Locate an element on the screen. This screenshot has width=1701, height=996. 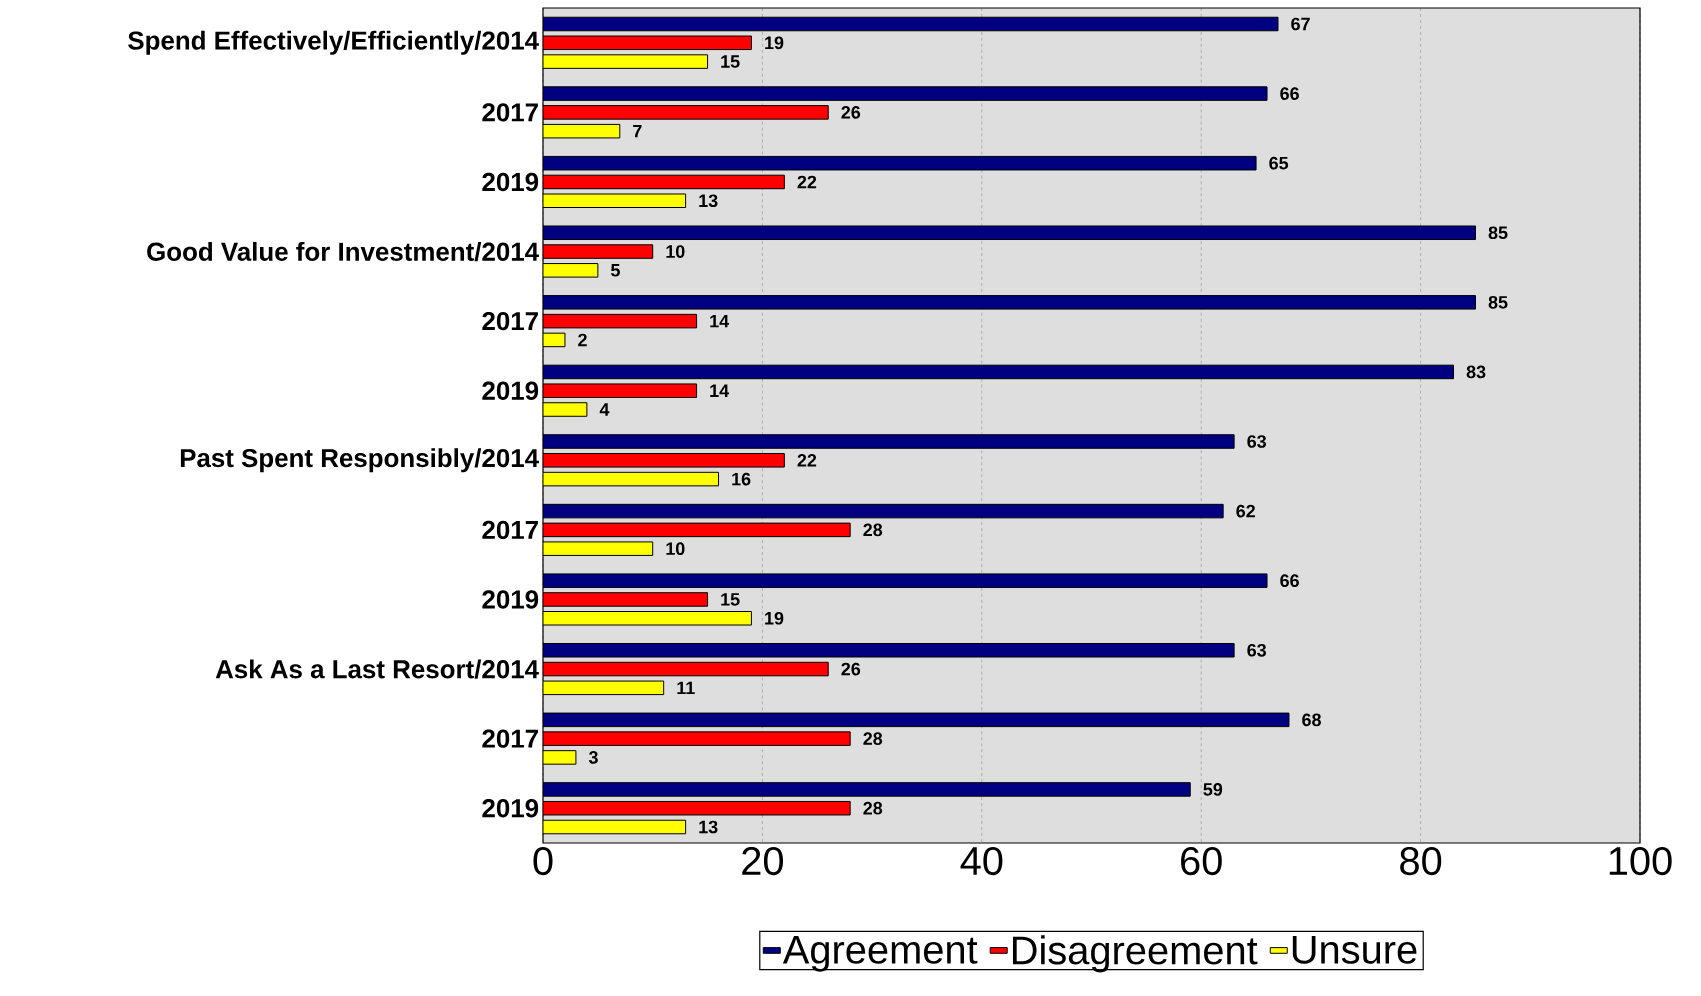
x-tick-label: 0 is located at coordinates (543, 861).